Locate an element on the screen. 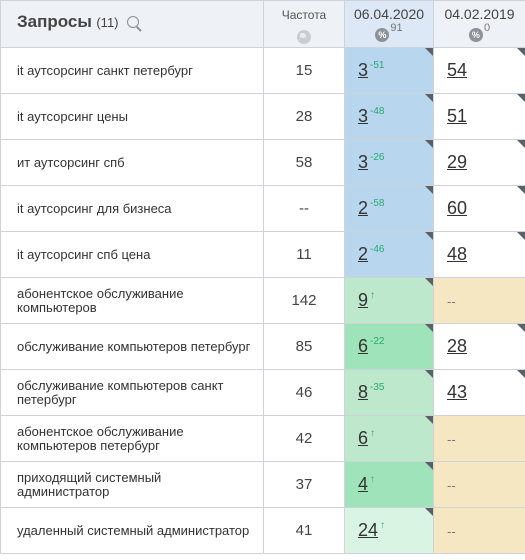  frequency-cell: 85 is located at coordinates (304, 346).